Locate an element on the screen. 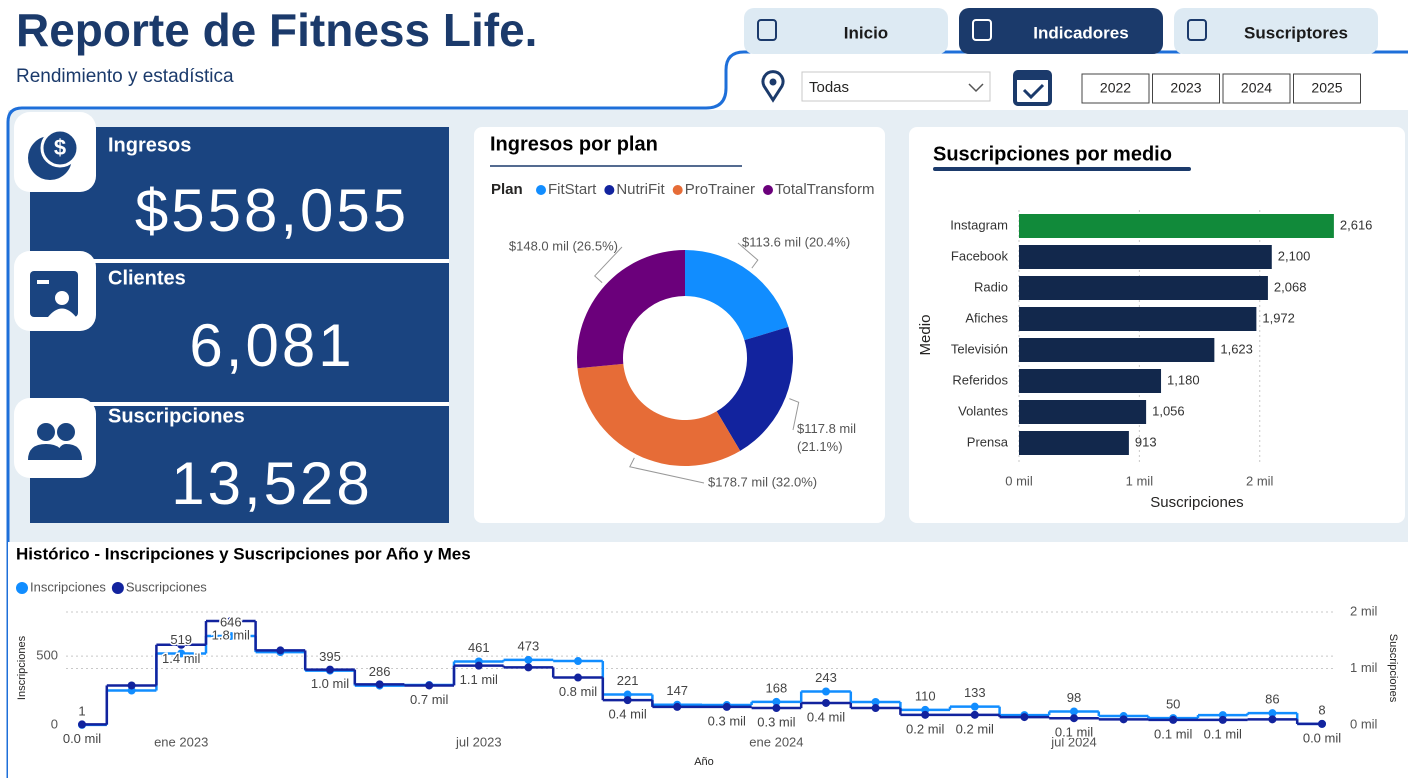  kpi-label: Ingresos is located at coordinates (149, 145).